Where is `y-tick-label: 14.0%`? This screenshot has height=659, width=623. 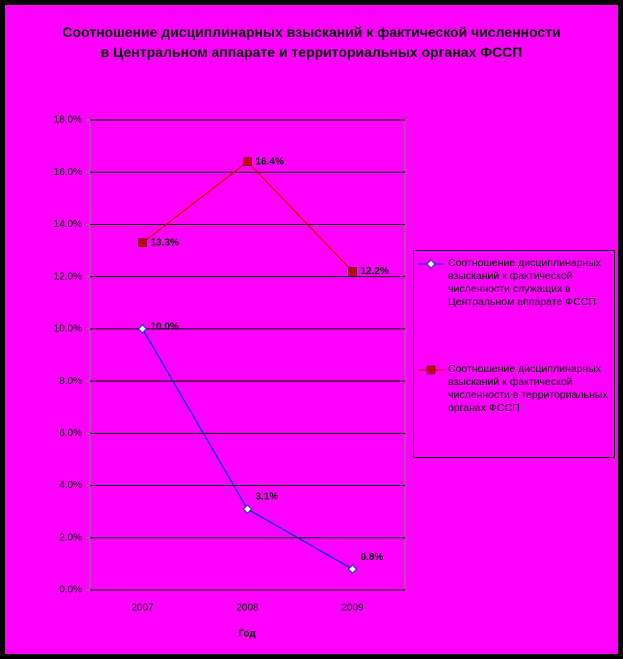
y-tick-label: 14.0% is located at coordinates (68, 224).